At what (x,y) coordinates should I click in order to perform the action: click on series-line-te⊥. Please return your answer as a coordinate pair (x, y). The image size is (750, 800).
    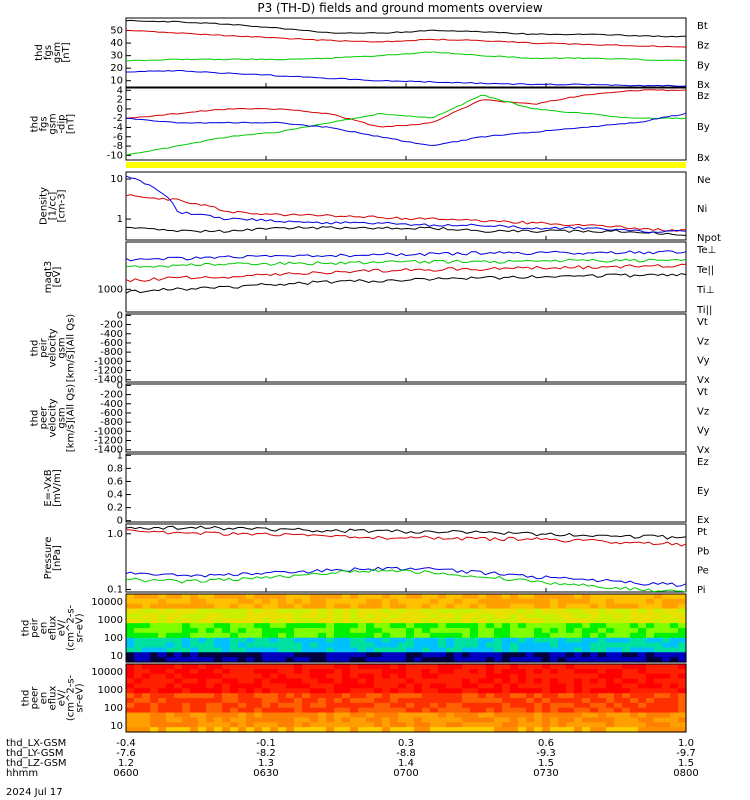
    Looking at the image, I should click on (406, 273).